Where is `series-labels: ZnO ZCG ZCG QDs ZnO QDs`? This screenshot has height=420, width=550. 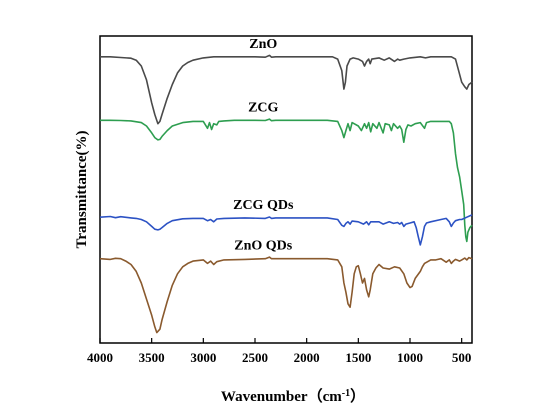 series-labels: ZnO ZCG ZCG QDs ZnO QDs is located at coordinates (263, 145).